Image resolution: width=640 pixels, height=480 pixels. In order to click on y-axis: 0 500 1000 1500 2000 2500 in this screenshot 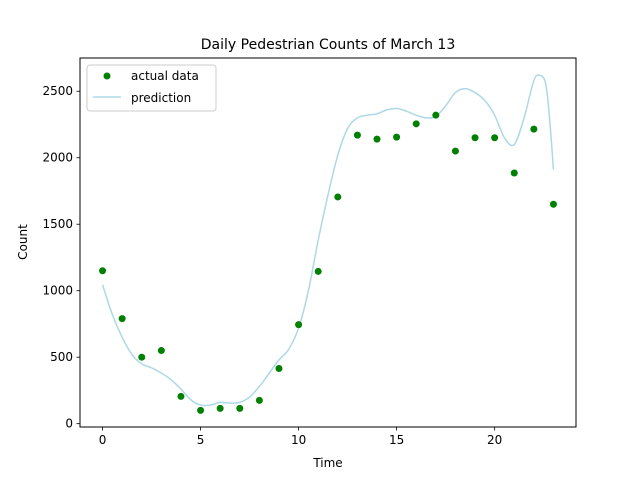, I will do `click(61, 257)`.